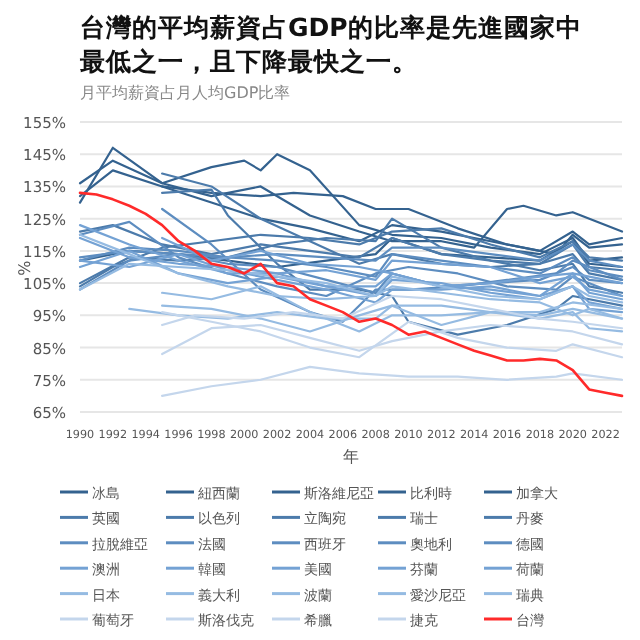 Image resolution: width=640 pixels, height=640 pixels. What do you see at coordinates (185, 93) in the screenshot?
I see `subtitle: 月平均薪資占月人均GDP比率` at bounding box center [185, 93].